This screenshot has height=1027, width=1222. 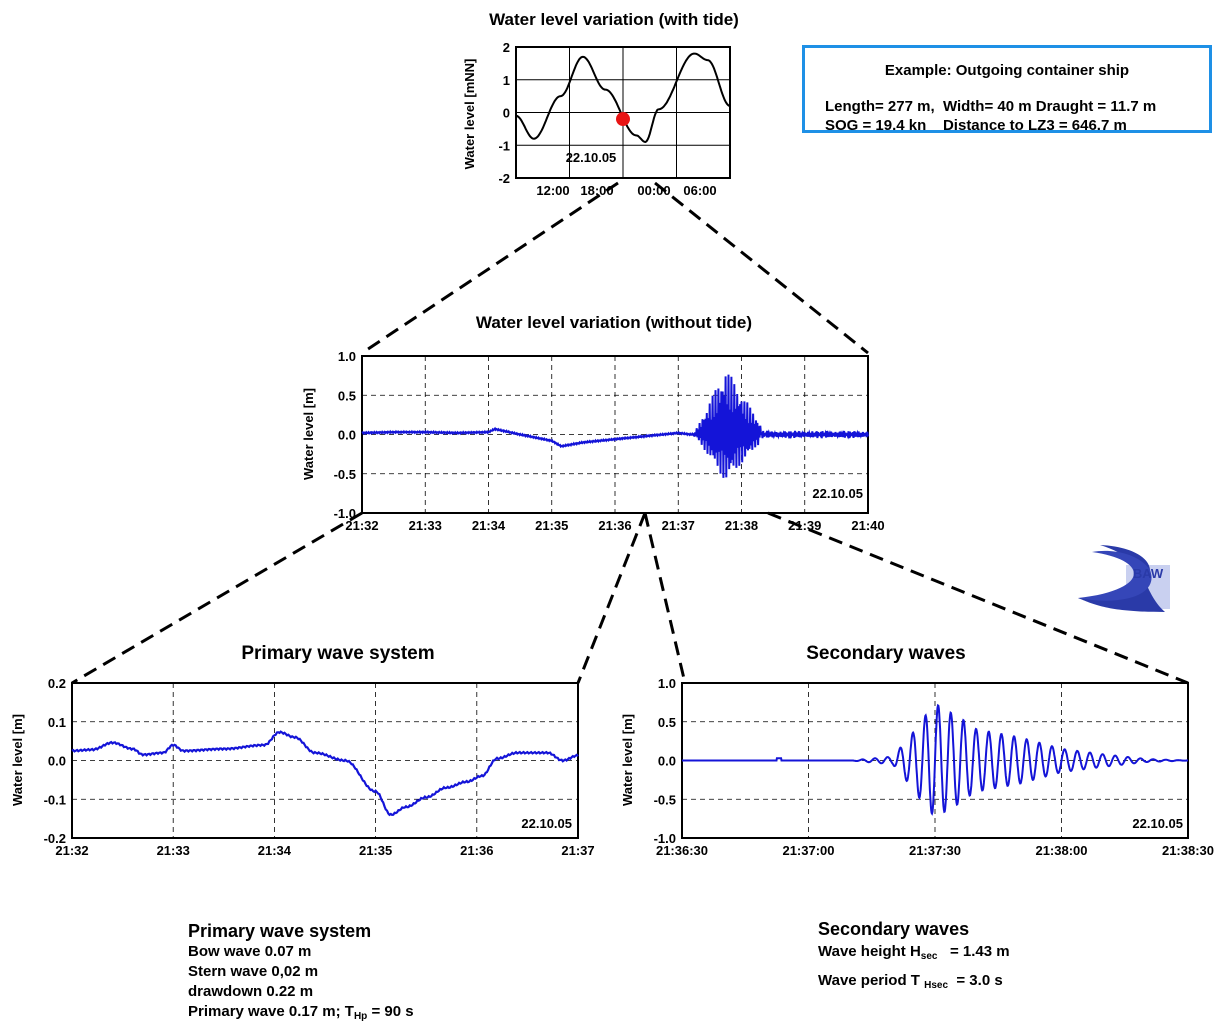 I want to click on tide-chart-title: Water level variation (with tide), so click(x=614, y=19).